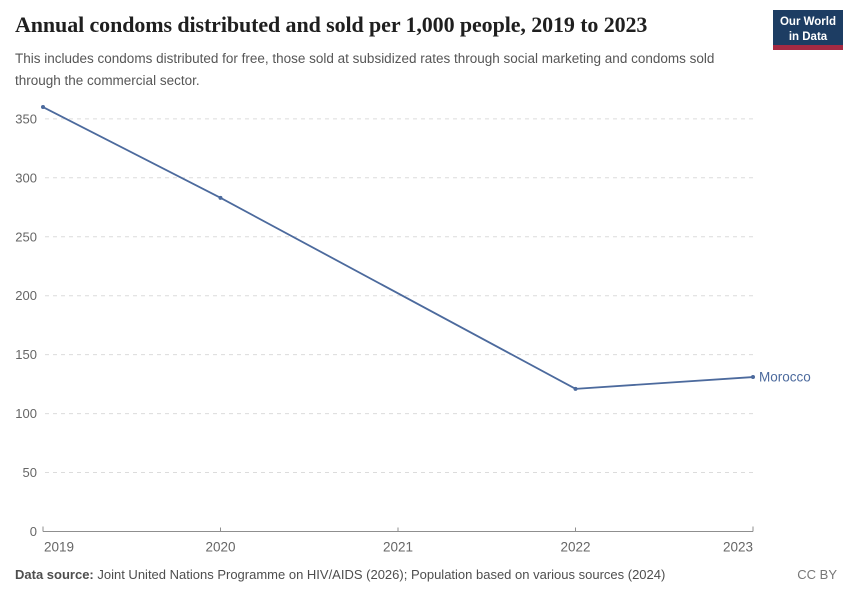 Image resolution: width=850 pixels, height=600 pixels. I want to click on y-tick-label-100: 100, so click(26, 413).